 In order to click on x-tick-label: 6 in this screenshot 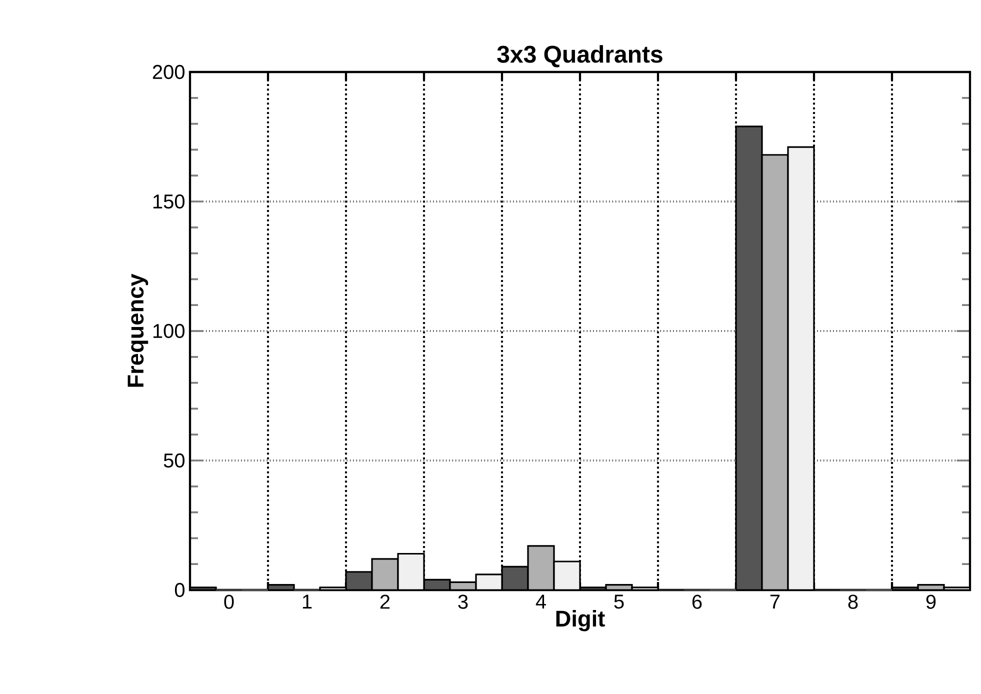, I will do `click(697, 601)`.